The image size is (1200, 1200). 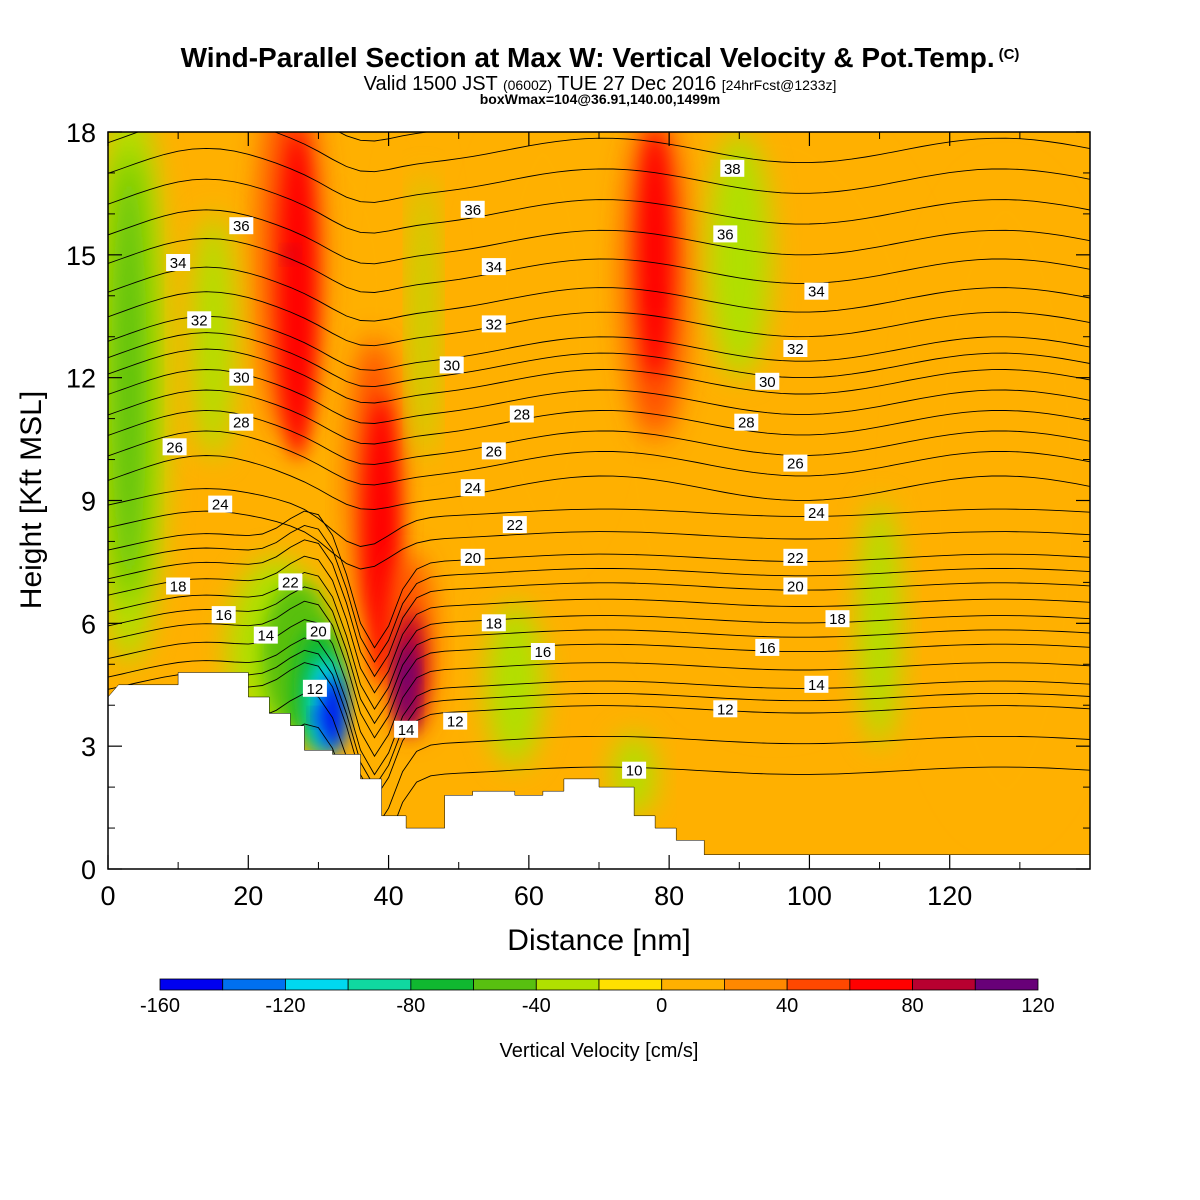 I want to click on contour-label-13: 28, so click(x=241, y=422).